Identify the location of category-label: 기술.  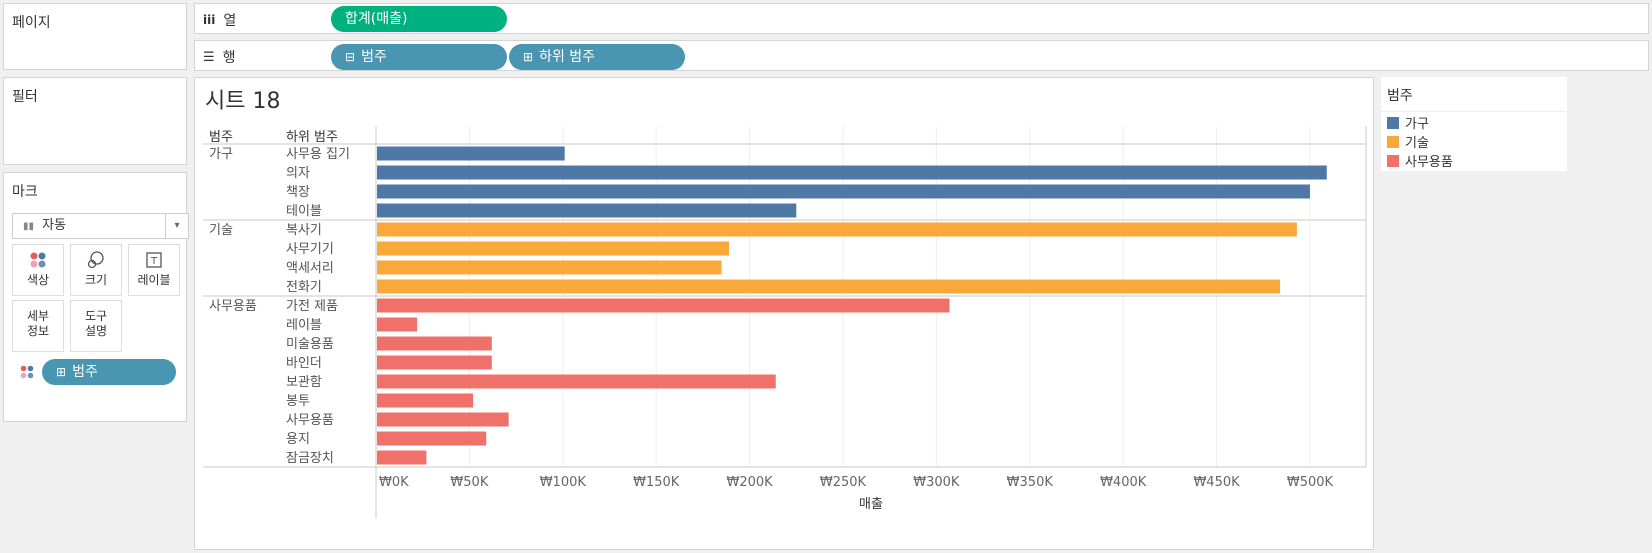
(221, 230).